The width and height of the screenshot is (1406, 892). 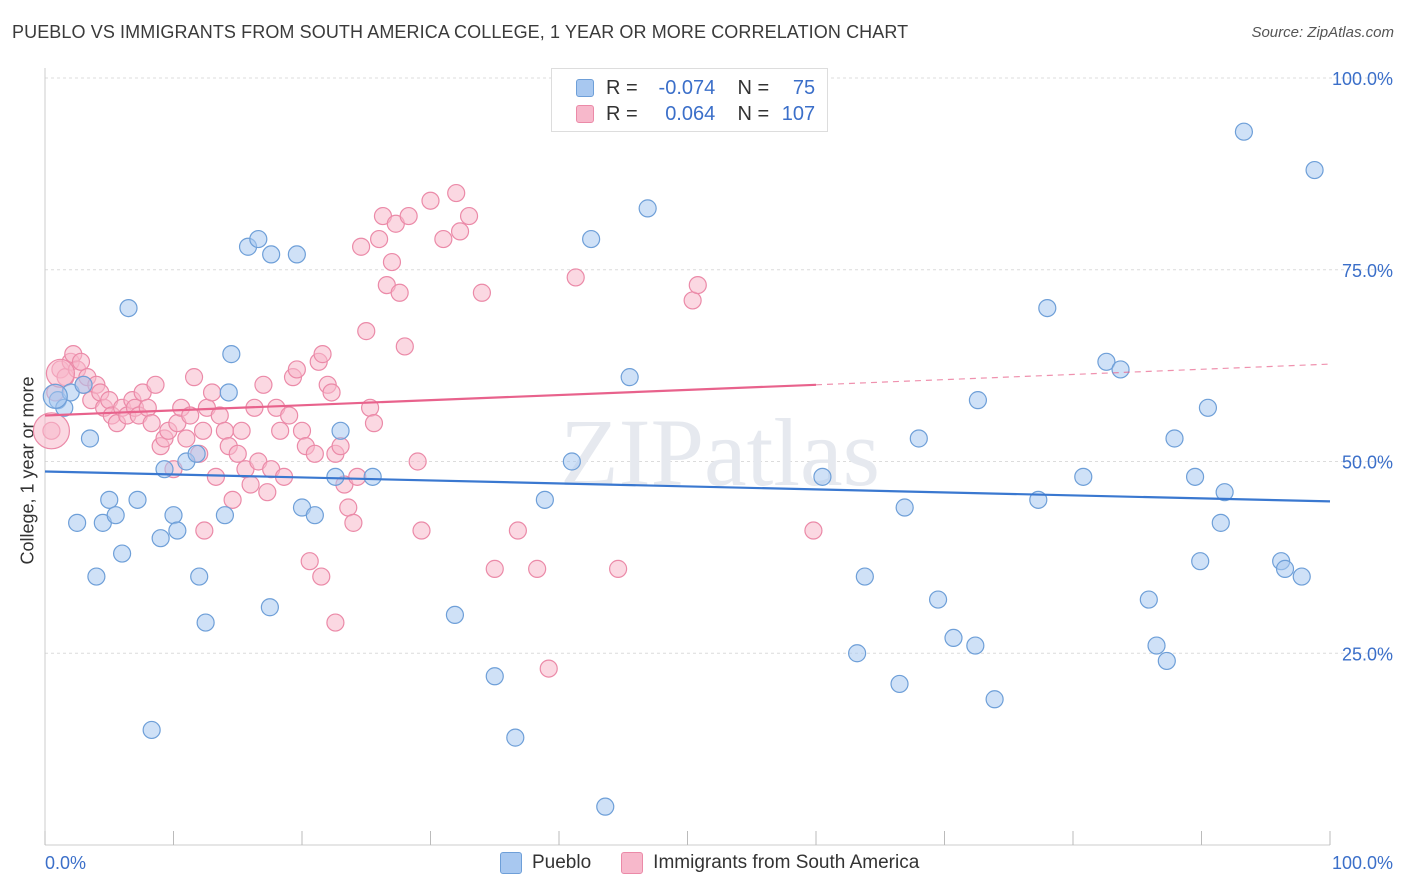 I want to click on x-tick-label-max: 100.0%, so click(x=1362, y=863).